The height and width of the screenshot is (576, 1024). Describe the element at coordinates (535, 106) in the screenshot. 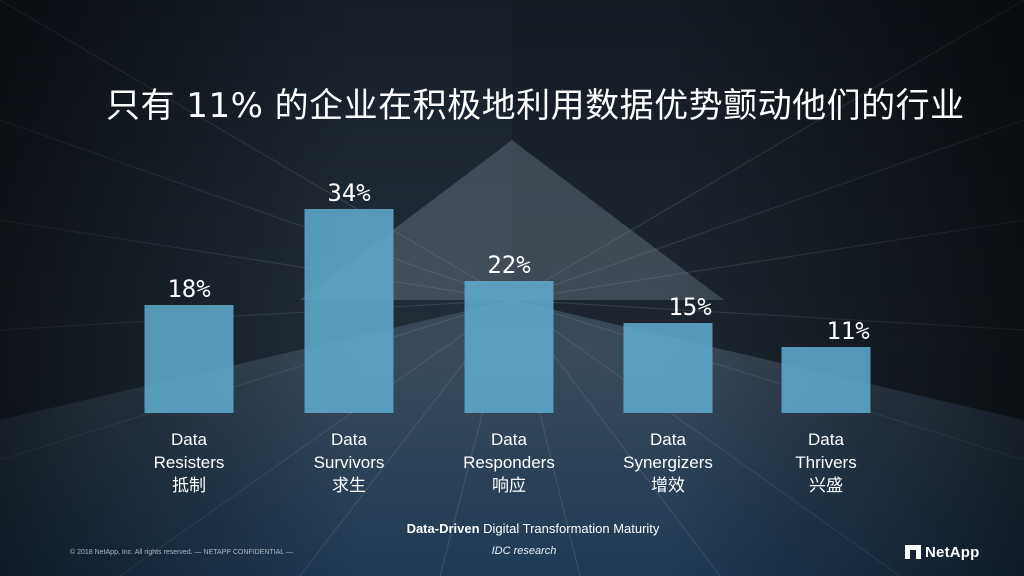

I see `slide-title: 只有 11% 的企业在积极地利用数据优势颤动他们的行业` at that location.